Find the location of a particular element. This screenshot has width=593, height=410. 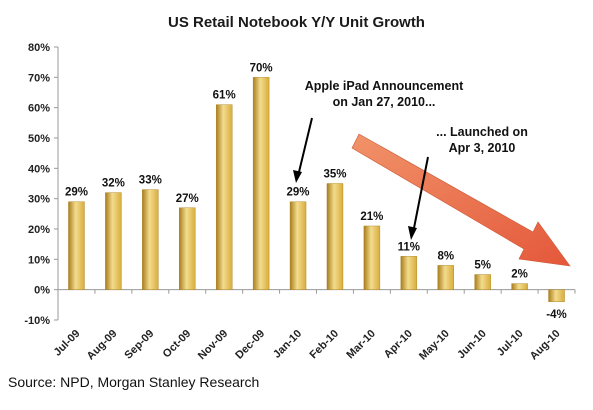

x-tick-label: Jul-10 is located at coordinates (510, 343).